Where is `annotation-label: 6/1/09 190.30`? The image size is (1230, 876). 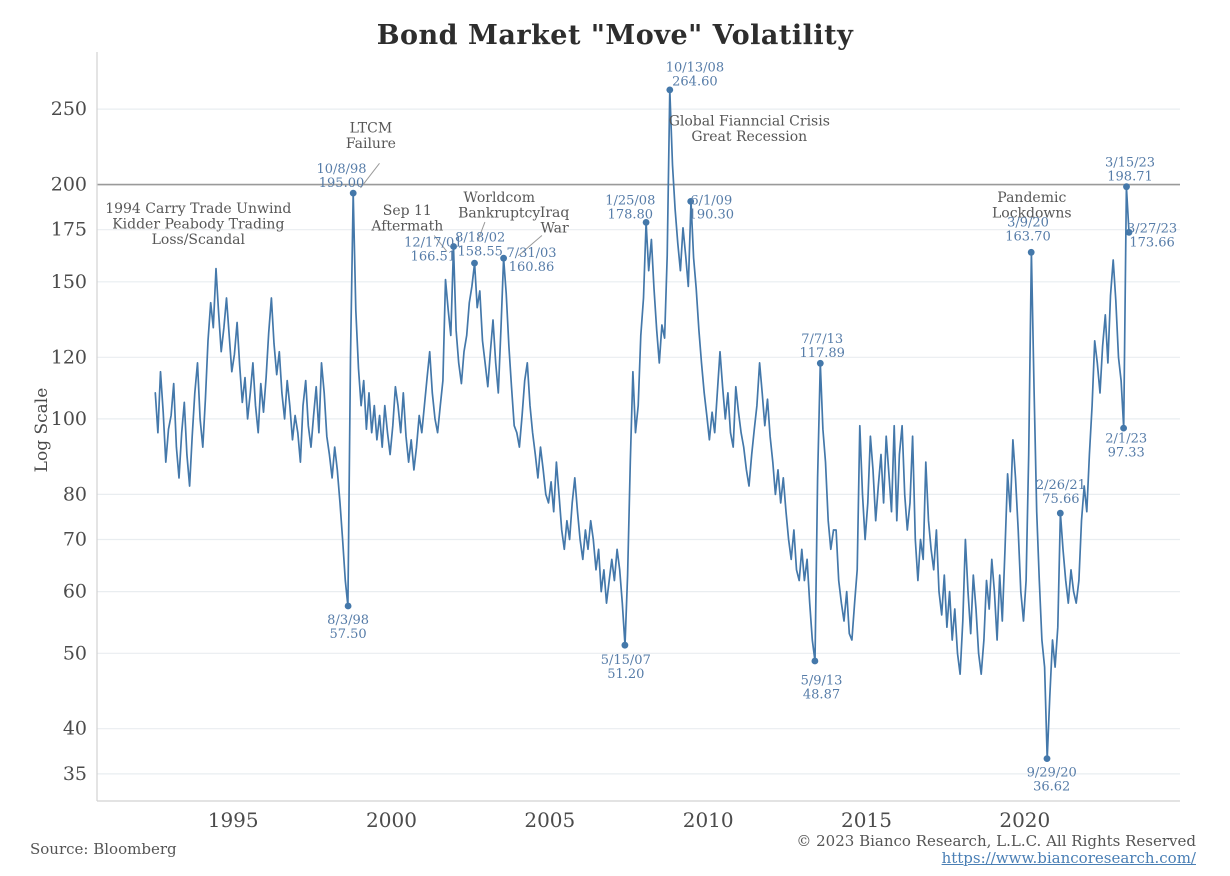
annotation-label: 6/1/09 190.30 is located at coordinates (712, 207).